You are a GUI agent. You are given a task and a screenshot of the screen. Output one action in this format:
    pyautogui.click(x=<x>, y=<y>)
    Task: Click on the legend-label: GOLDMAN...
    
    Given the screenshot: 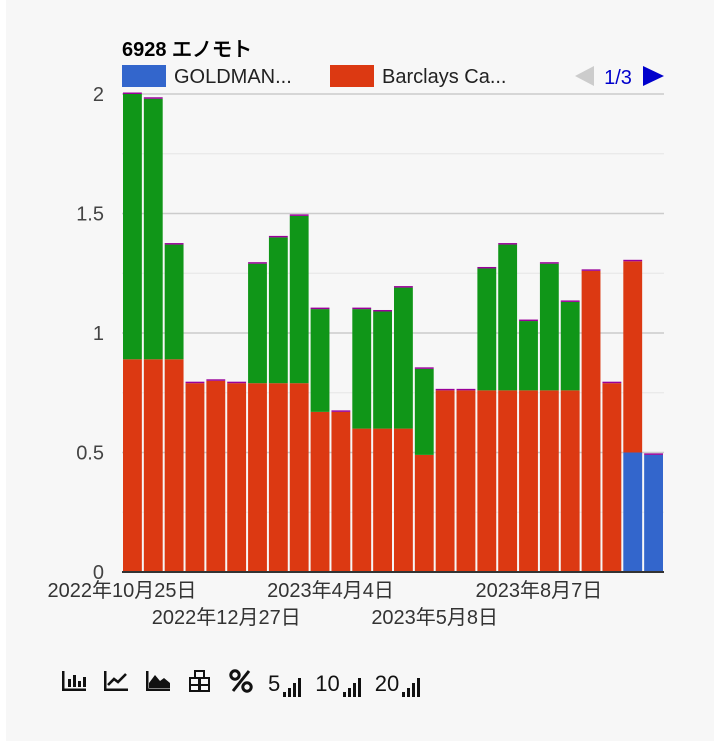 What is the action you would take?
    pyautogui.click(x=233, y=77)
    